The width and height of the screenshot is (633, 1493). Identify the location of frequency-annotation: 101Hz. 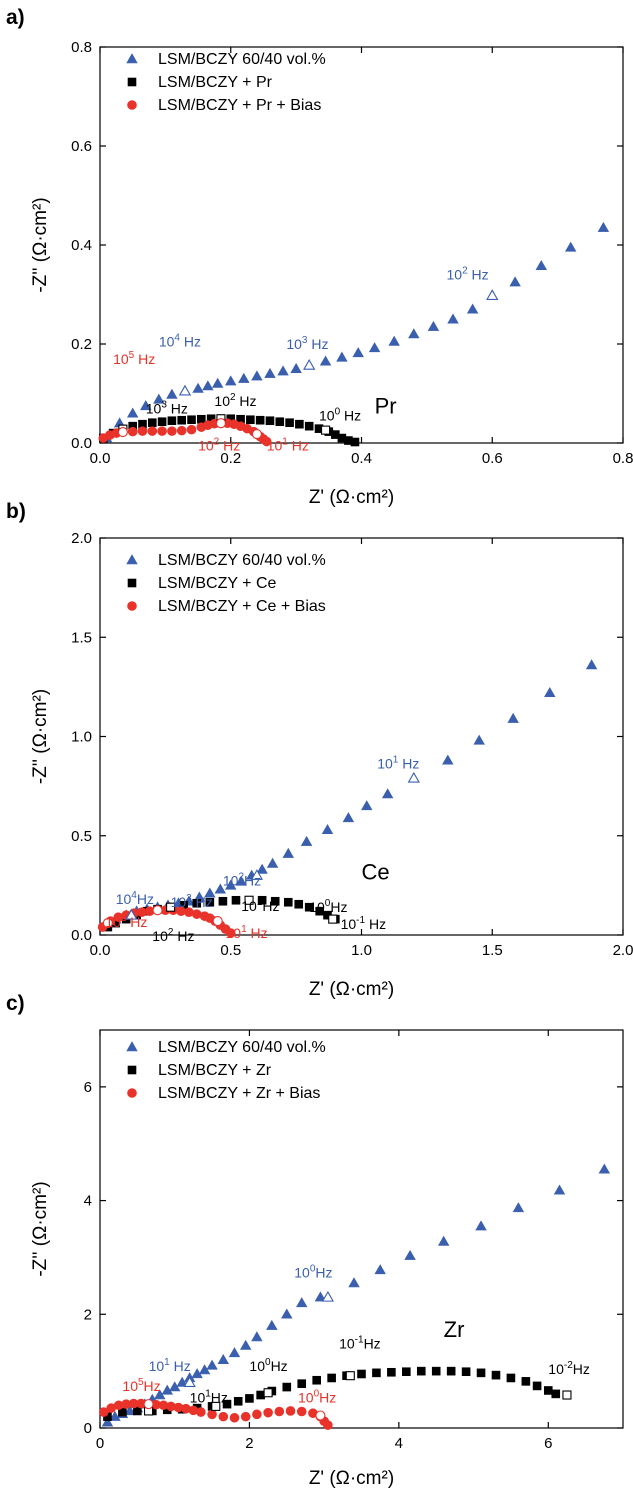
(260, 905).